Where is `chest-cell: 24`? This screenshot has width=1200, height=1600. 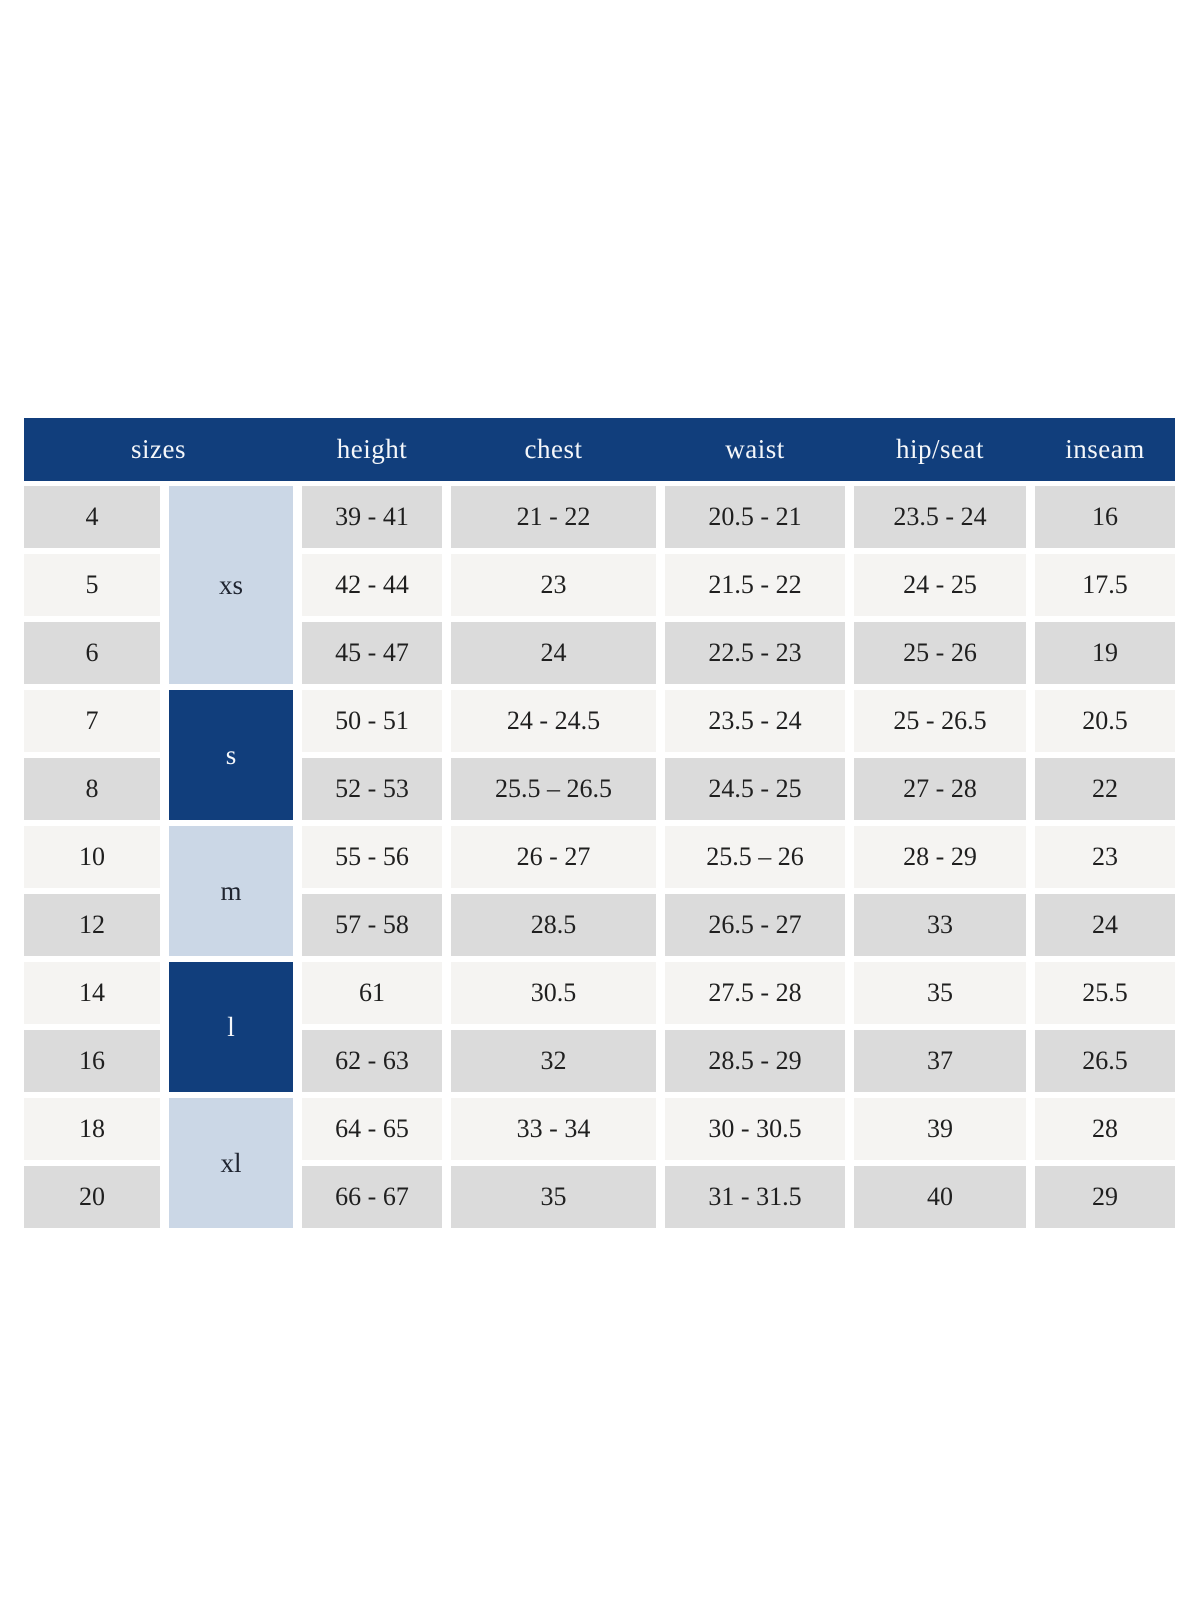 chest-cell: 24 is located at coordinates (553, 653).